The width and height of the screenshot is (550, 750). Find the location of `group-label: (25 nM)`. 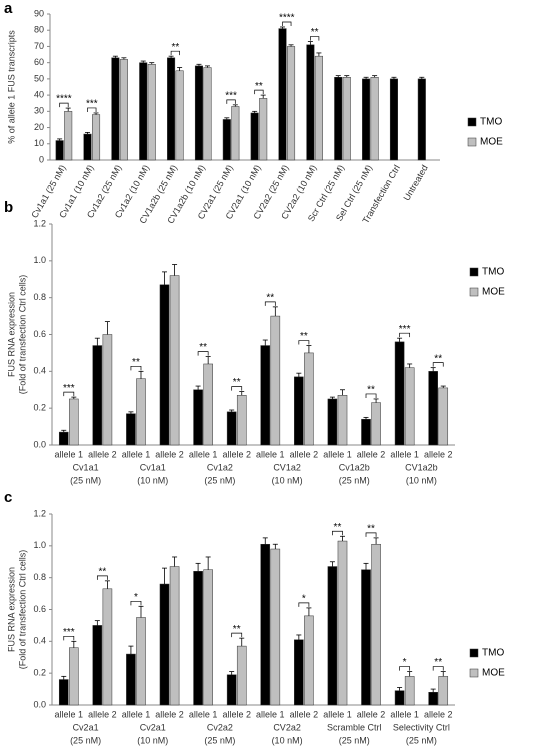

group-label: (25 nM) is located at coordinates (85, 740).